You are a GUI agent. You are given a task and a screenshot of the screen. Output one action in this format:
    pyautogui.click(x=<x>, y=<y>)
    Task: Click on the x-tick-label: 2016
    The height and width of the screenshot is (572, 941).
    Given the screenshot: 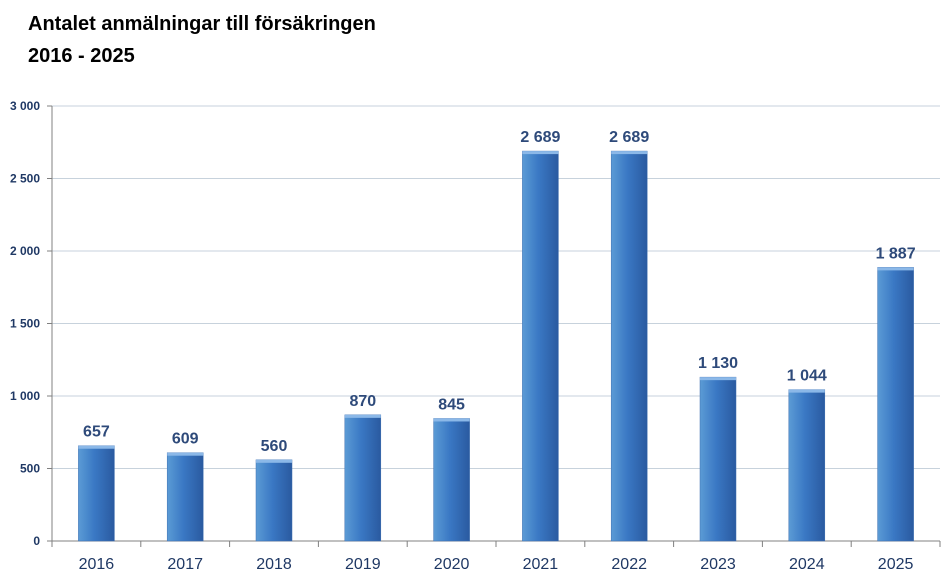 What is the action you would take?
    pyautogui.click(x=97, y=564)
    